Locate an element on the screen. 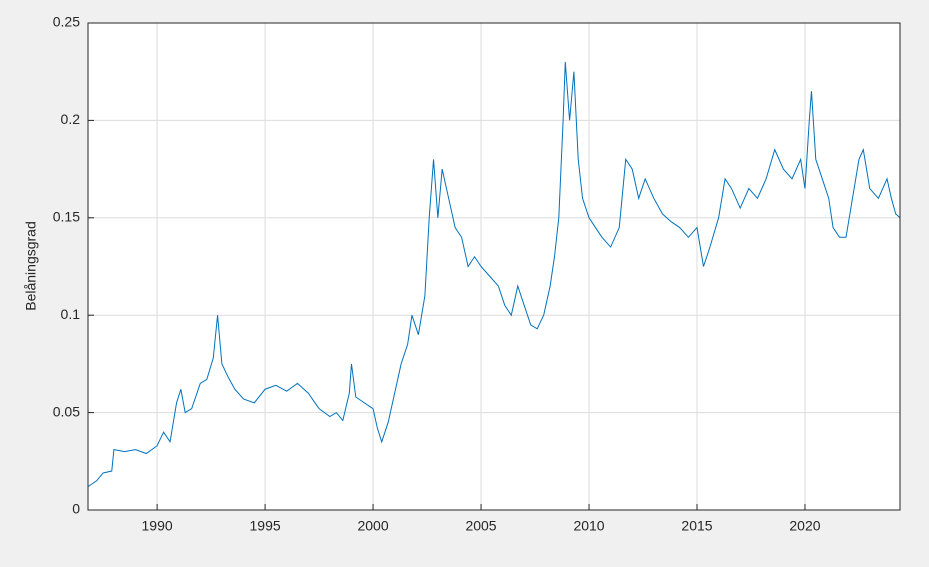  x-tick-label: 2000 is located at coordinates (372, 526).